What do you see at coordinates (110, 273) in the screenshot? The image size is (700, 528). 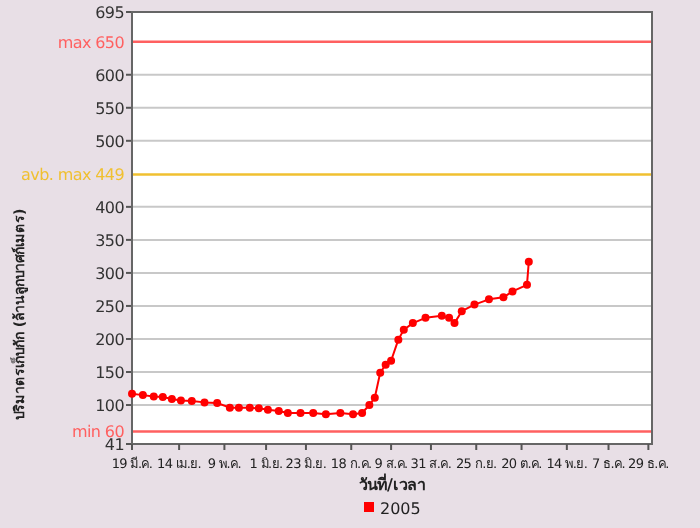 I see `y-tick-label: 300` at bounding box center [110, 273].